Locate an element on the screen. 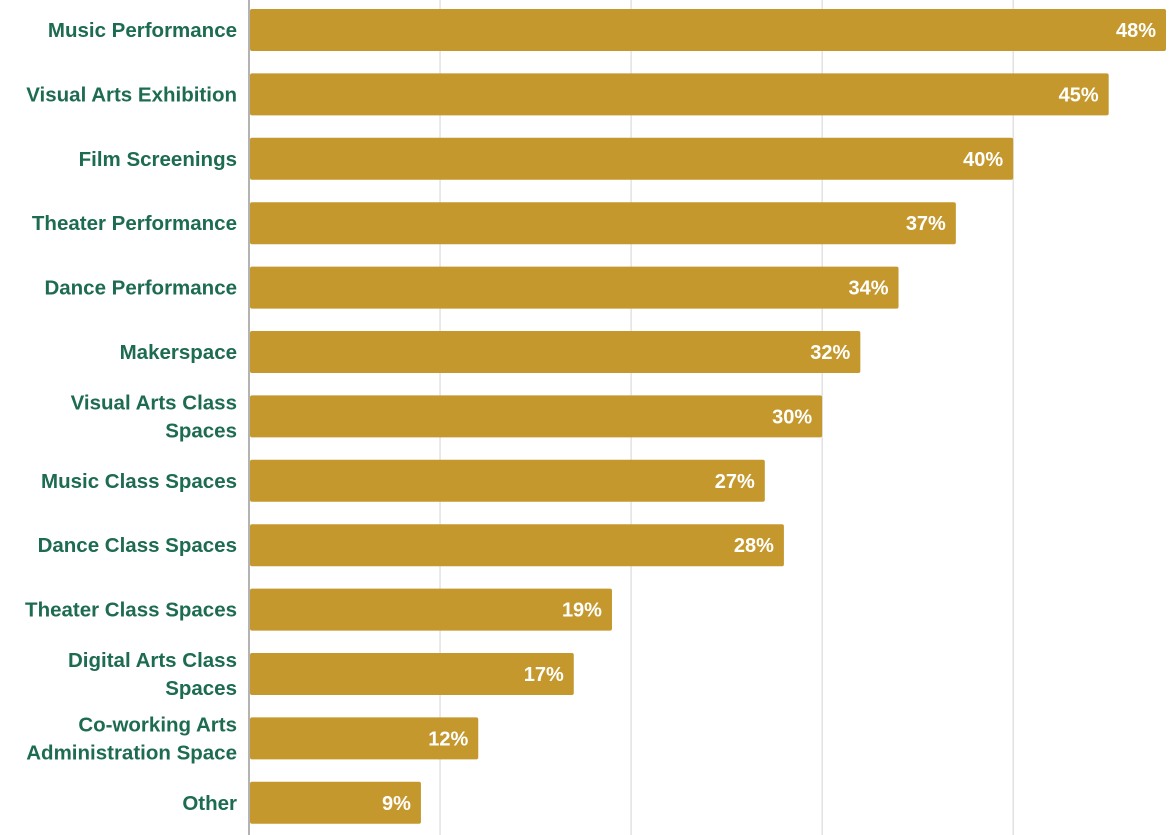  category-label-10-line-1: Spaces is located at coordinates (201, 688).